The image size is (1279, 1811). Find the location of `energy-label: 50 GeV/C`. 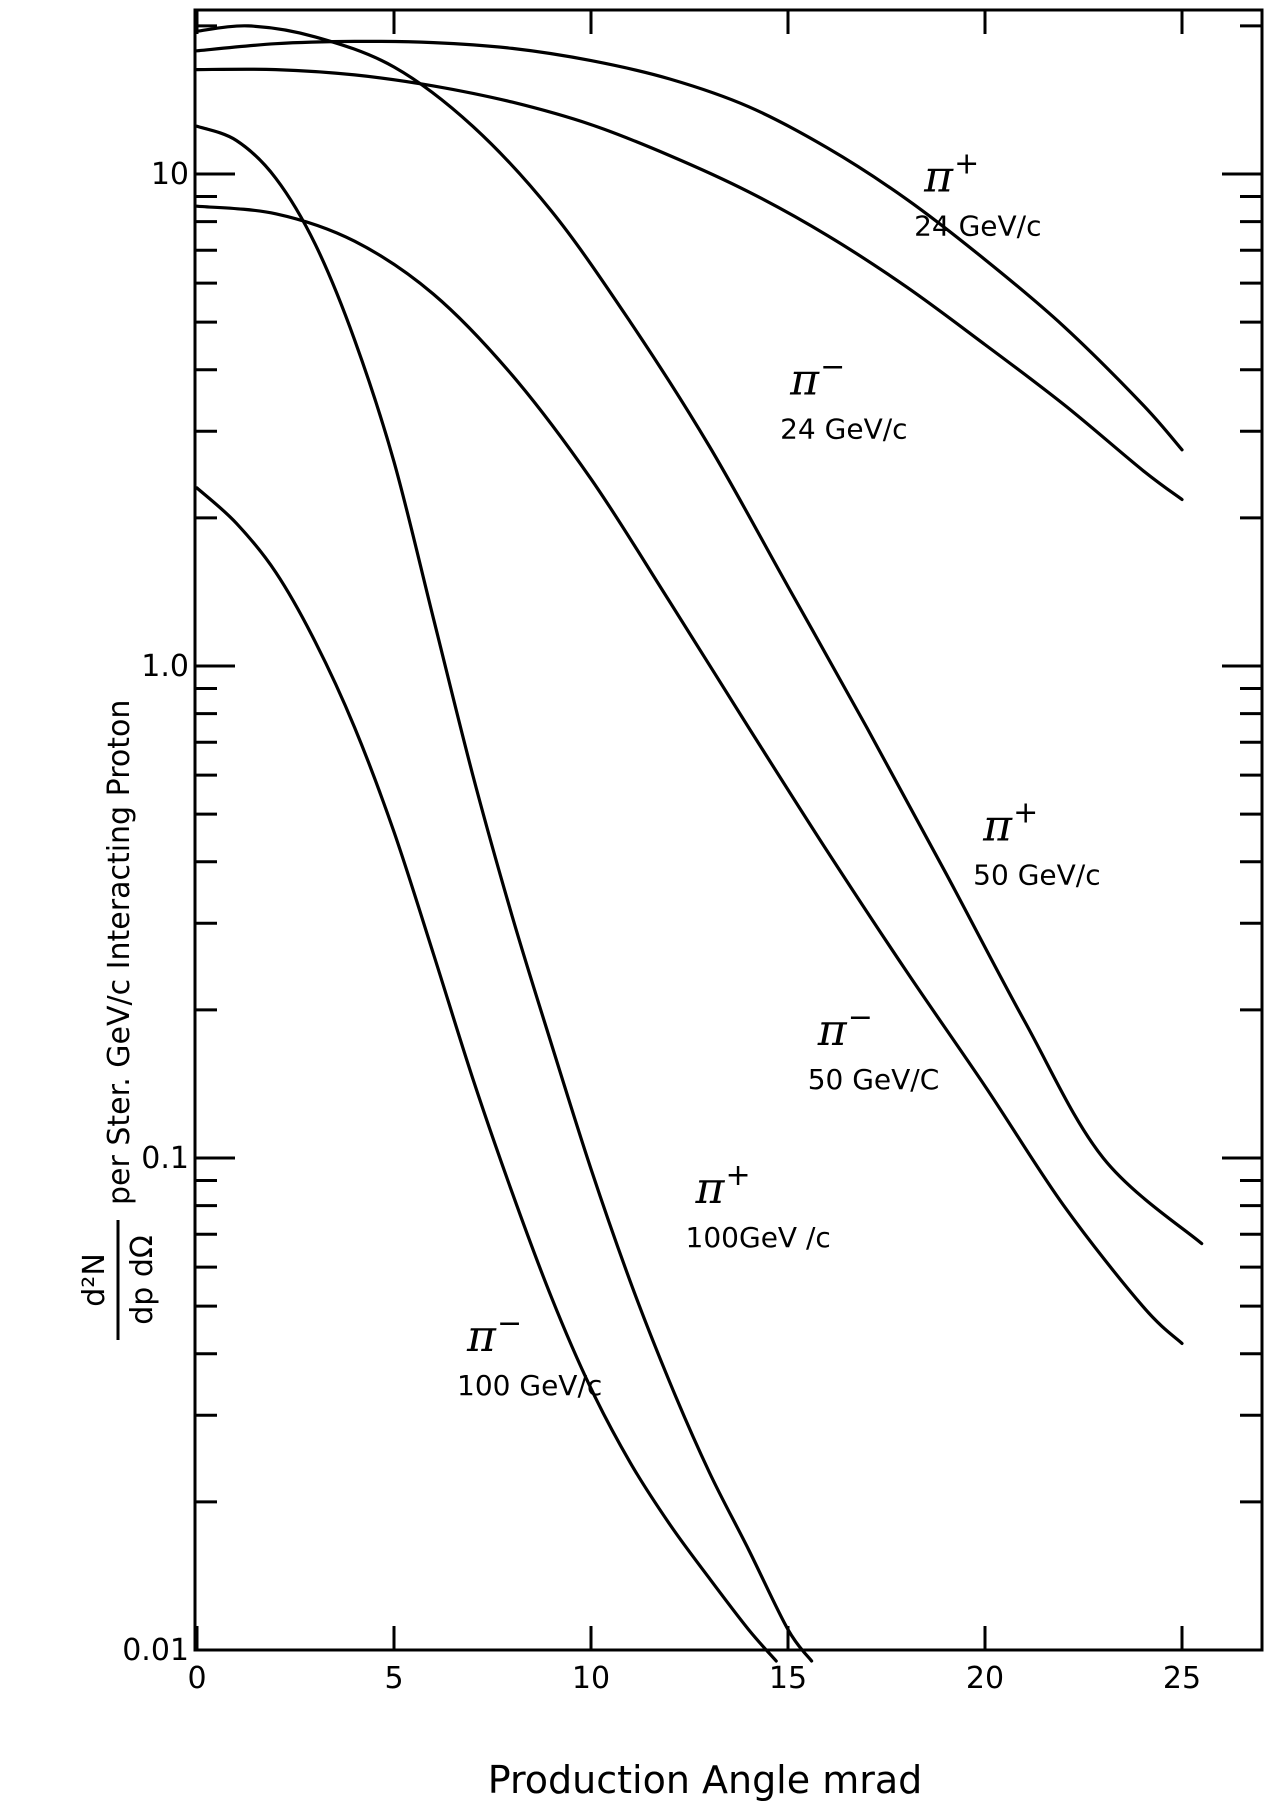

energy-label: 50 GeV/C is located at coordinates (874, 1079).